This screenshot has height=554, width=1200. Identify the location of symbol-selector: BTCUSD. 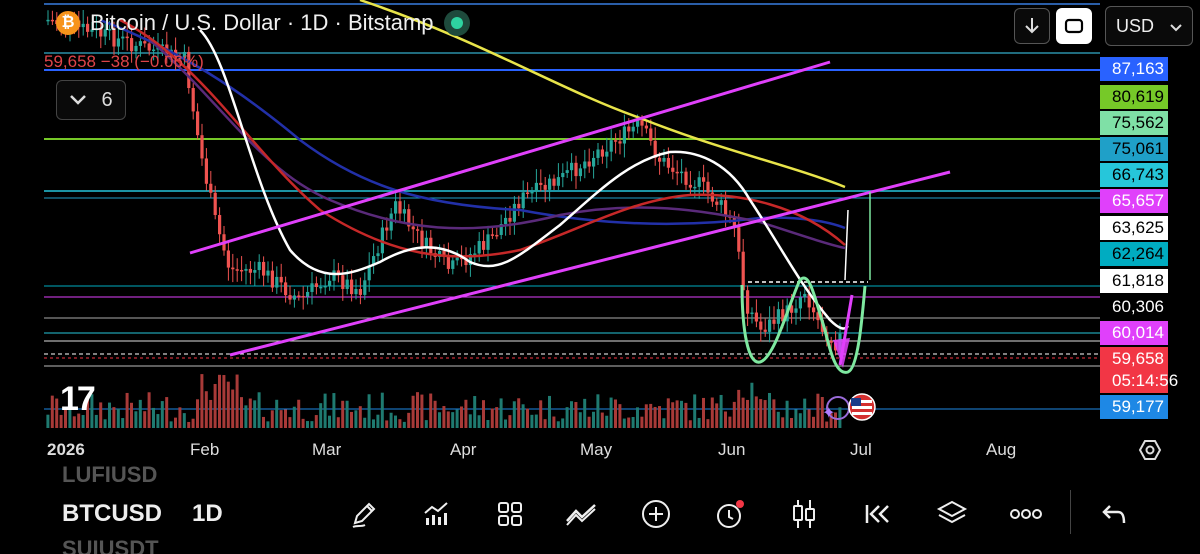
(112, 513).